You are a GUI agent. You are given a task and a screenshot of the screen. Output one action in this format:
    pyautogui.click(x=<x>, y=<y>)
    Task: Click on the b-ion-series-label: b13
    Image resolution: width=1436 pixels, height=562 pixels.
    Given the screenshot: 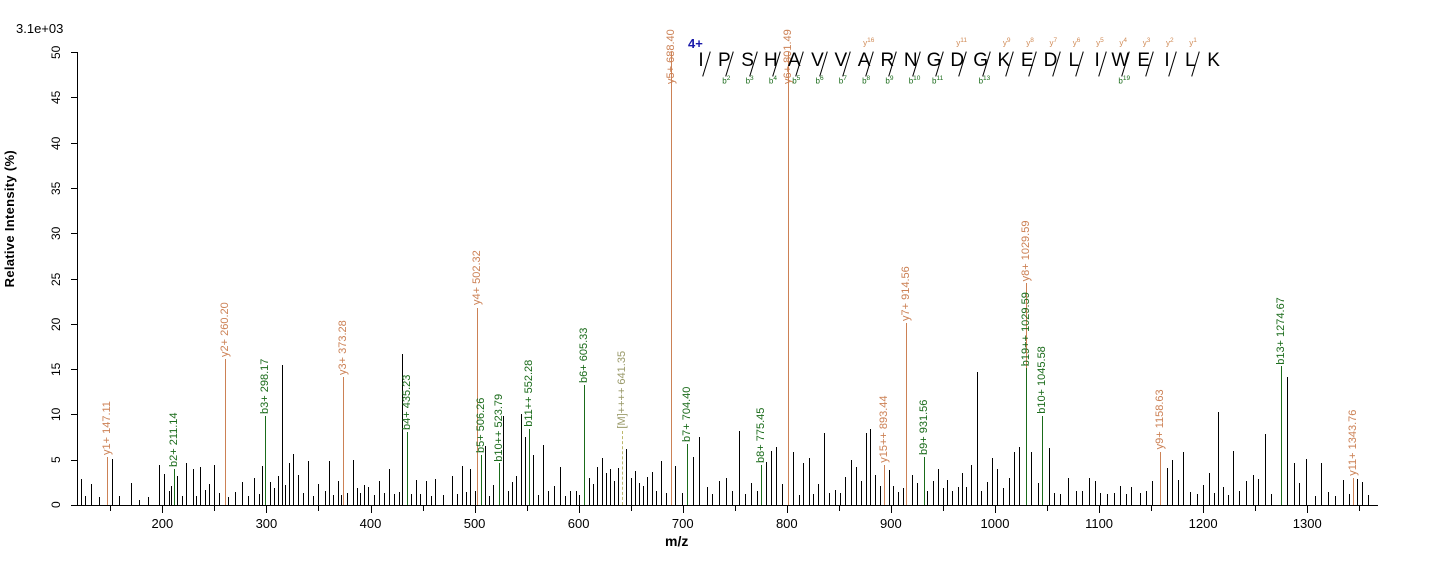 What is the action you would take?
    pyautogui.click(x=984, y=80)
    